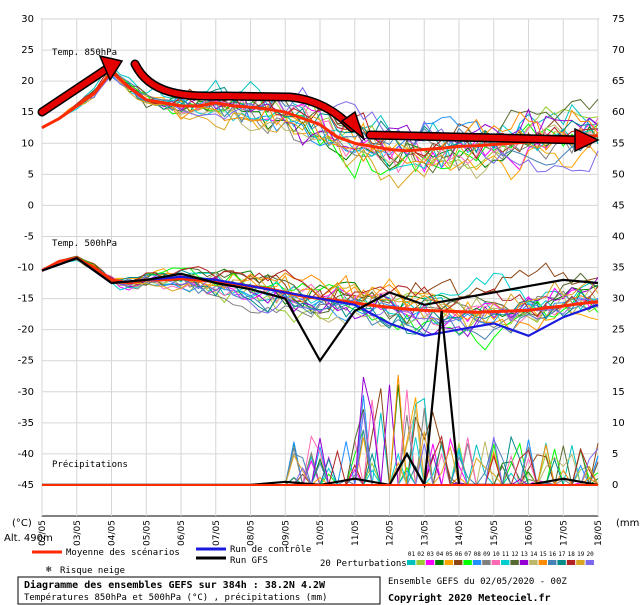 The image size is (640, 605). What do you see at coordinates (217, 533) in the screenshot?
I see `x-tick-label: 07/05` at bounding box center [217, 533].